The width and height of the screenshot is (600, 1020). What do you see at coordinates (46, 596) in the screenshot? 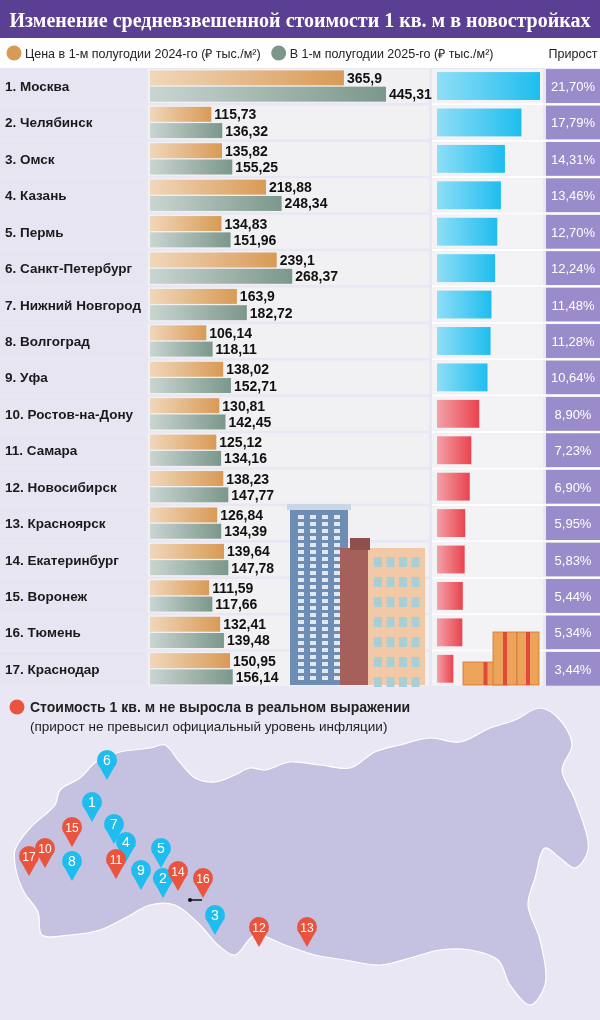
I see `y-tick-label: 15. Воронеж` at bounding box center [46, 596].